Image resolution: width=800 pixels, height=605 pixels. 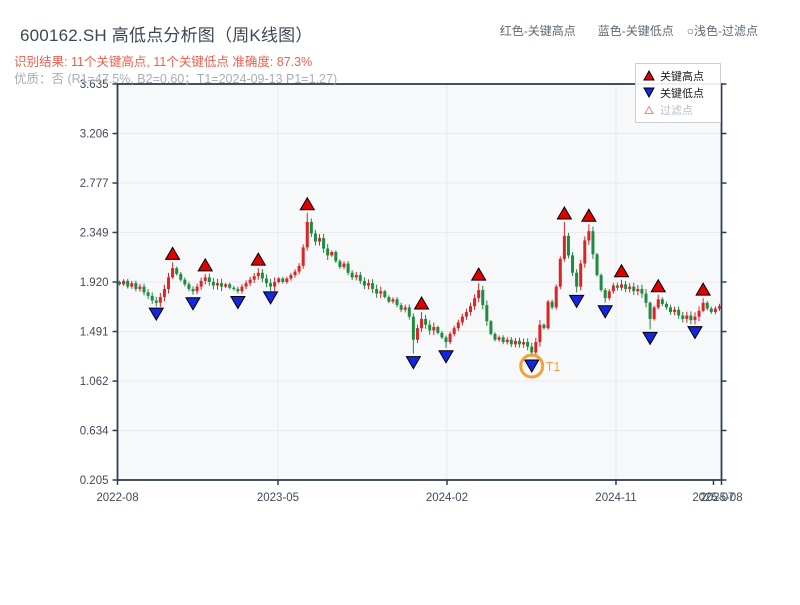 What do you see at coordinates (553, 367) in the screenshot?
I see `t1-label: T1` at bounding box center [553, 367].